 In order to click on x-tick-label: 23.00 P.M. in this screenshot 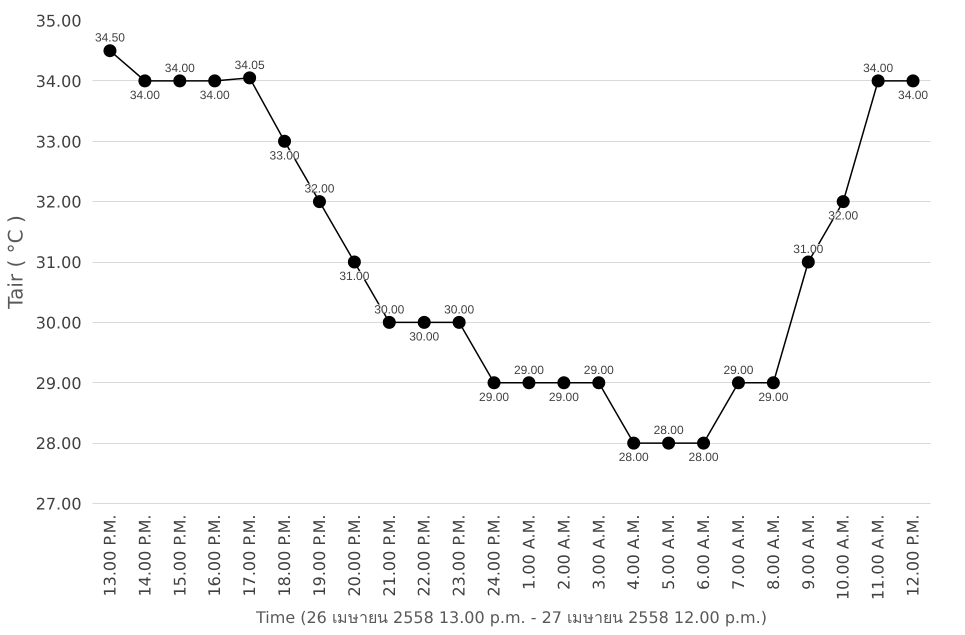, I will do `click(459, 555)`.